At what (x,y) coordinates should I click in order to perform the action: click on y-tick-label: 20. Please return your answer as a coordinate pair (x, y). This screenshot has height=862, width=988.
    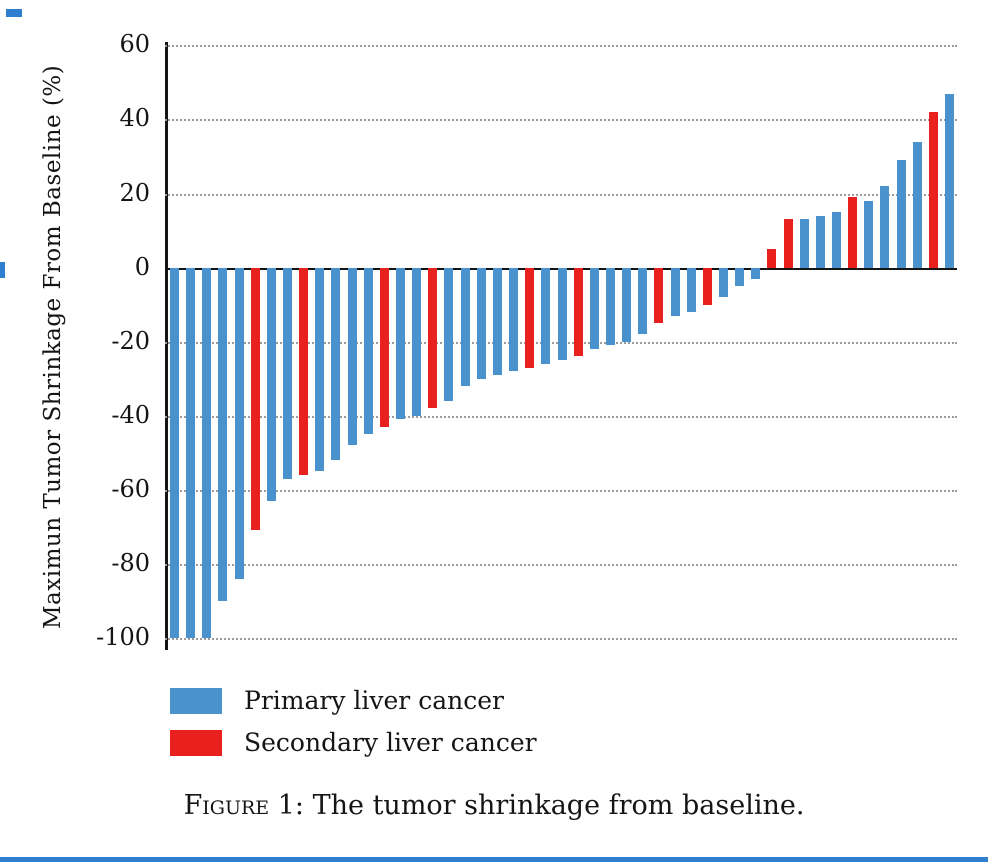
    Looking at the image, I should click on (134, 192).